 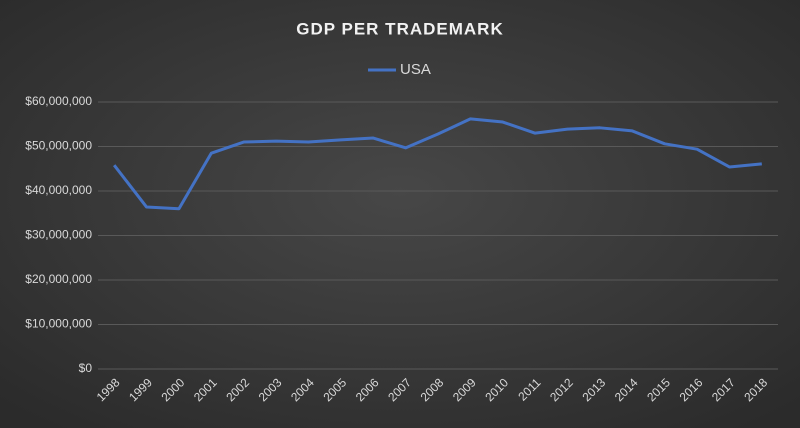 What do you see at coordinates (58, 101) in the screenshot?
I see `y-tick-label: $60,000,000` at bounding box center [58, 101].